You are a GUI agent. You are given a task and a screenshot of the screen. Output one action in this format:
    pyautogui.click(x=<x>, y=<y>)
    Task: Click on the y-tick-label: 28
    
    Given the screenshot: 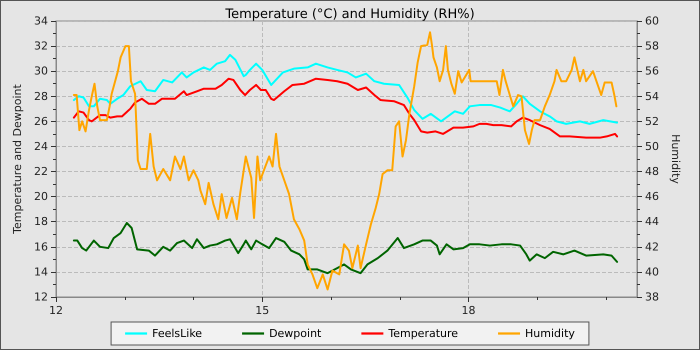 What is the action you would take?
    pyautogui.click(x=41, y=96)
    